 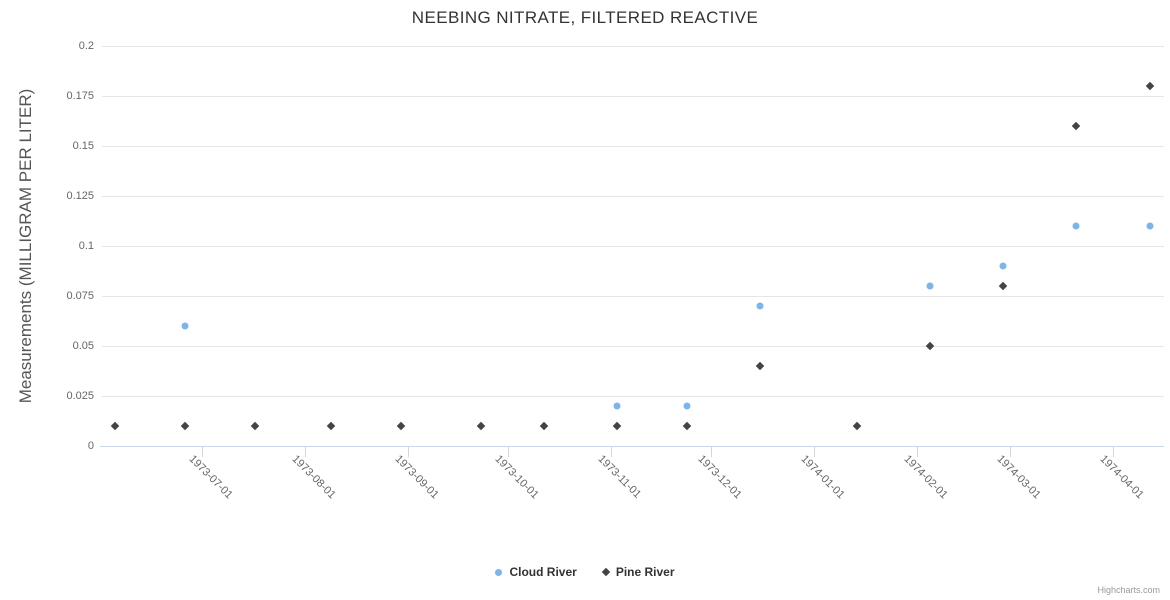 What do you see at coordinates (645, 572) in the screenshot?
I see `legend-label: Pine River` at bounding box center [645, 572].